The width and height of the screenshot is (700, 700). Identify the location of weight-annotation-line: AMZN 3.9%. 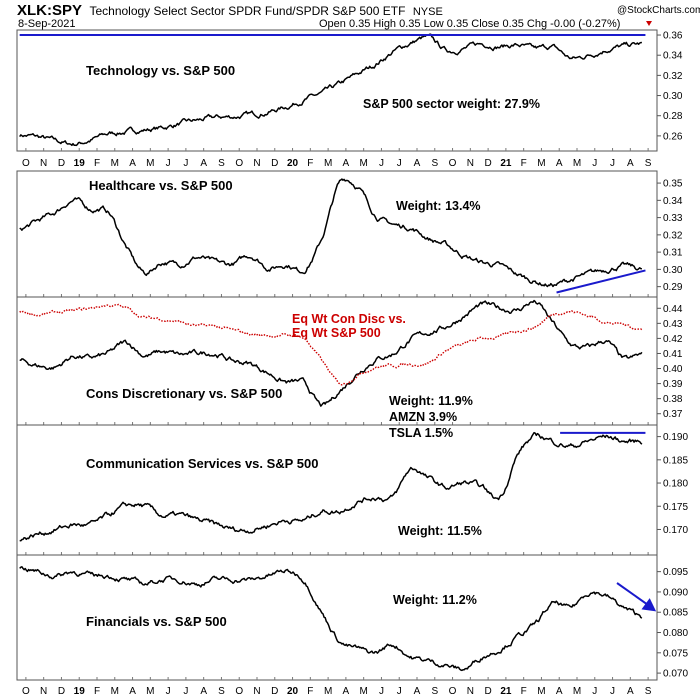
(423, 417).